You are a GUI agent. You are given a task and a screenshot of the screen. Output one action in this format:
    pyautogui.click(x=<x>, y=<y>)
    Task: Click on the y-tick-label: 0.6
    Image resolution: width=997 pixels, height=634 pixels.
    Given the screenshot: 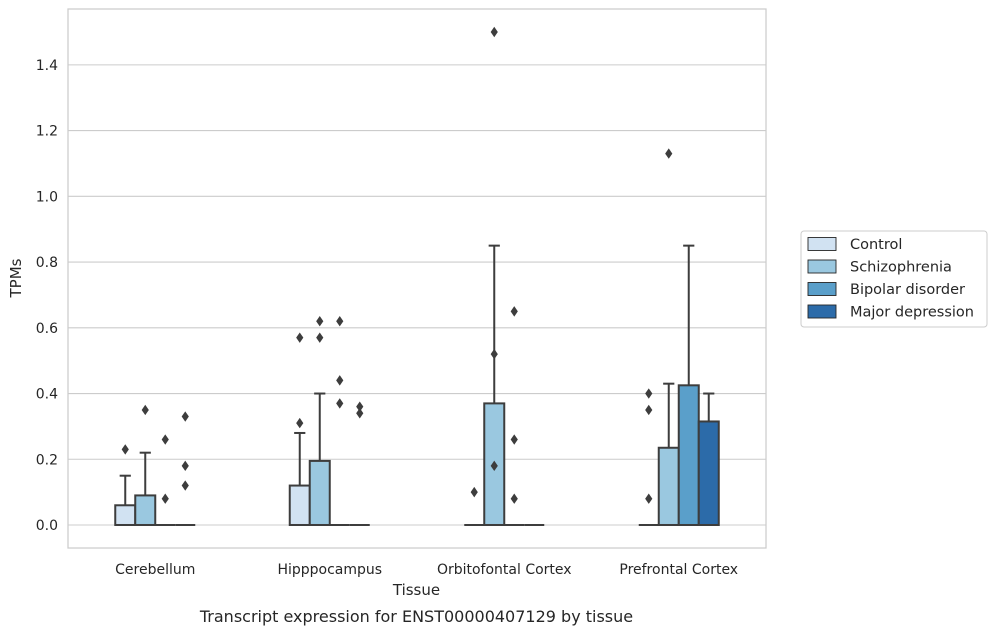 What is the action you would take?
    pyautogui.click(x=47, y=329)
    